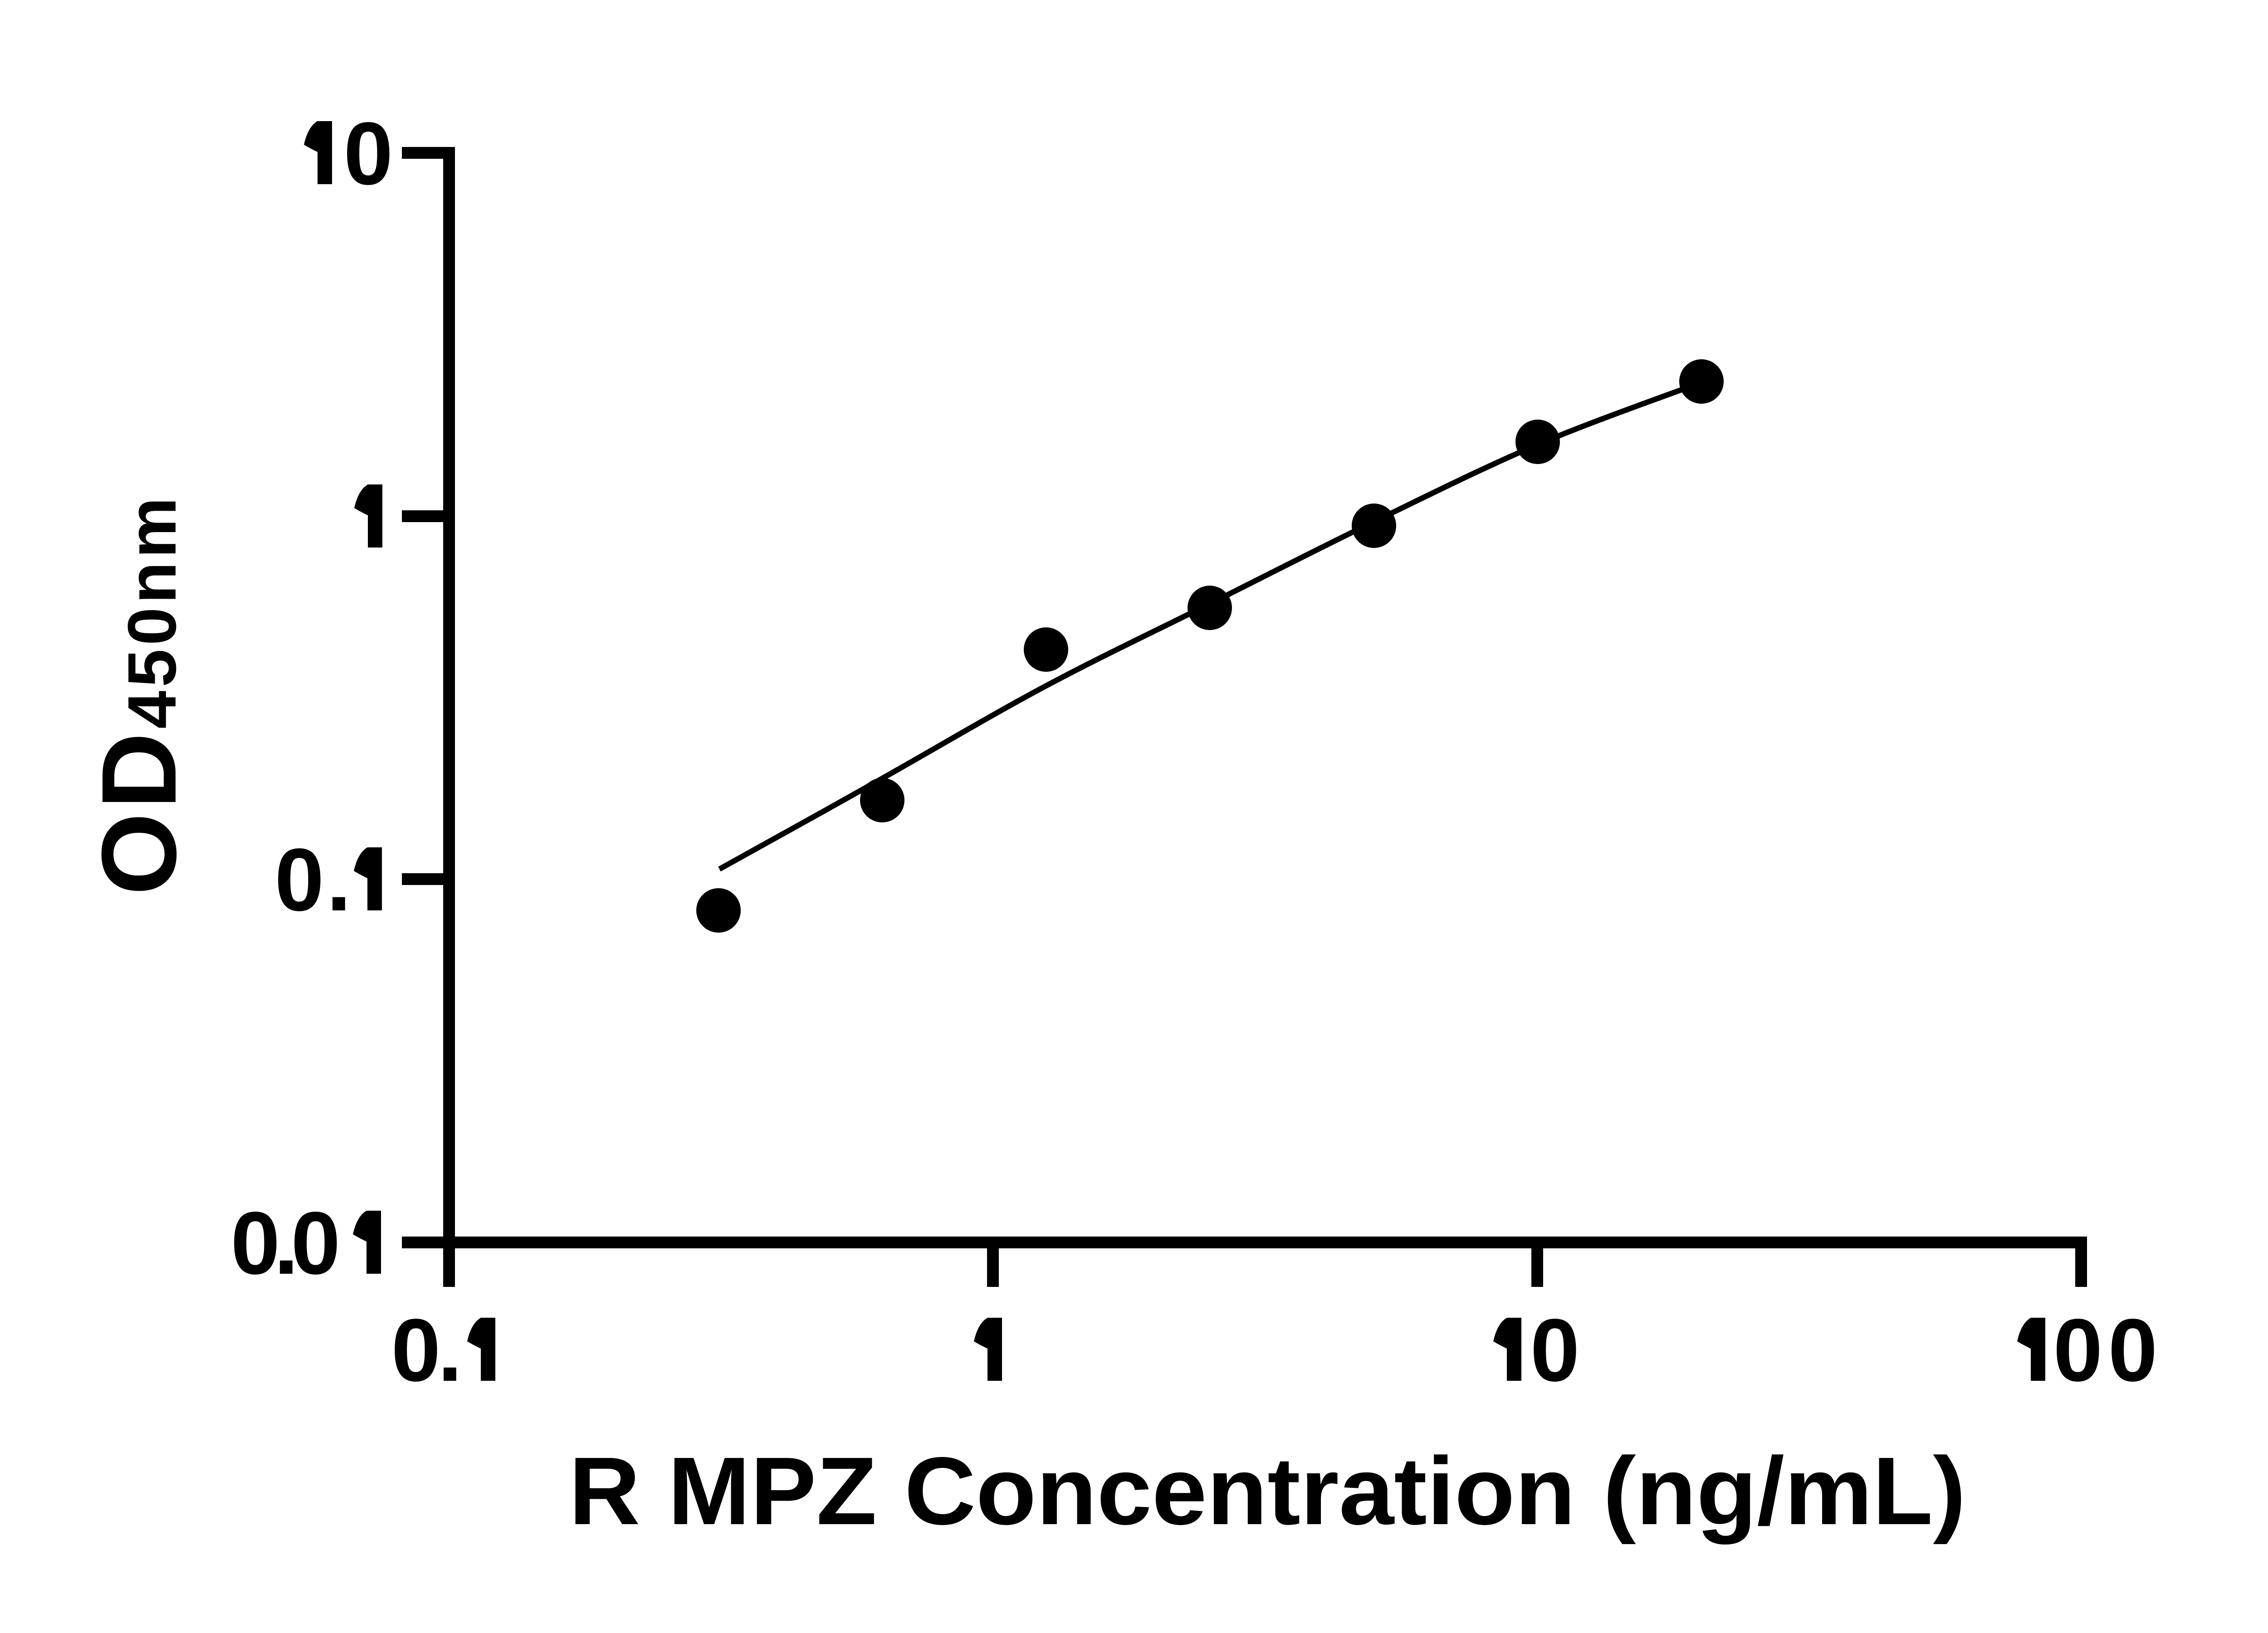 The image size is (2268, 1633). I want to click on svg-text: R MPZ Concentration (ng/mL), so click(1268, 1491).